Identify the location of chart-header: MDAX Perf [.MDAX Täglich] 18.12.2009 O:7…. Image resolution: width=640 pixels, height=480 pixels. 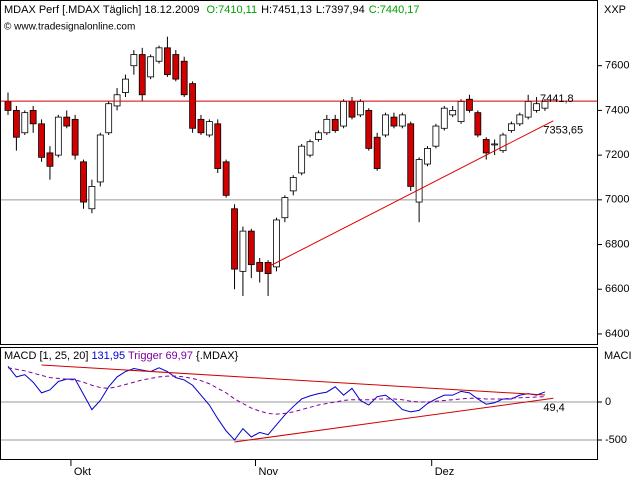
(212, 10).